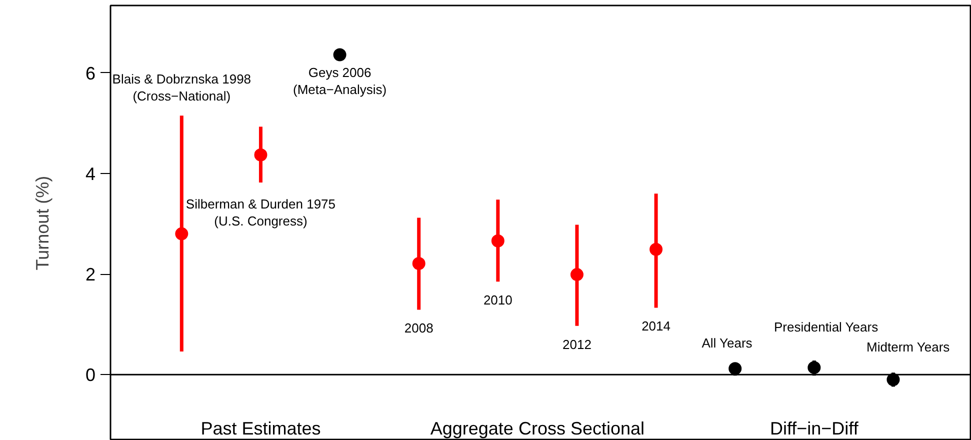 This screenshot has height=440, width=971. What do you see at coordinates (826, 327) in the screenshot?
I see `annotation: Presidential Years` at bounding box center [826, 327].